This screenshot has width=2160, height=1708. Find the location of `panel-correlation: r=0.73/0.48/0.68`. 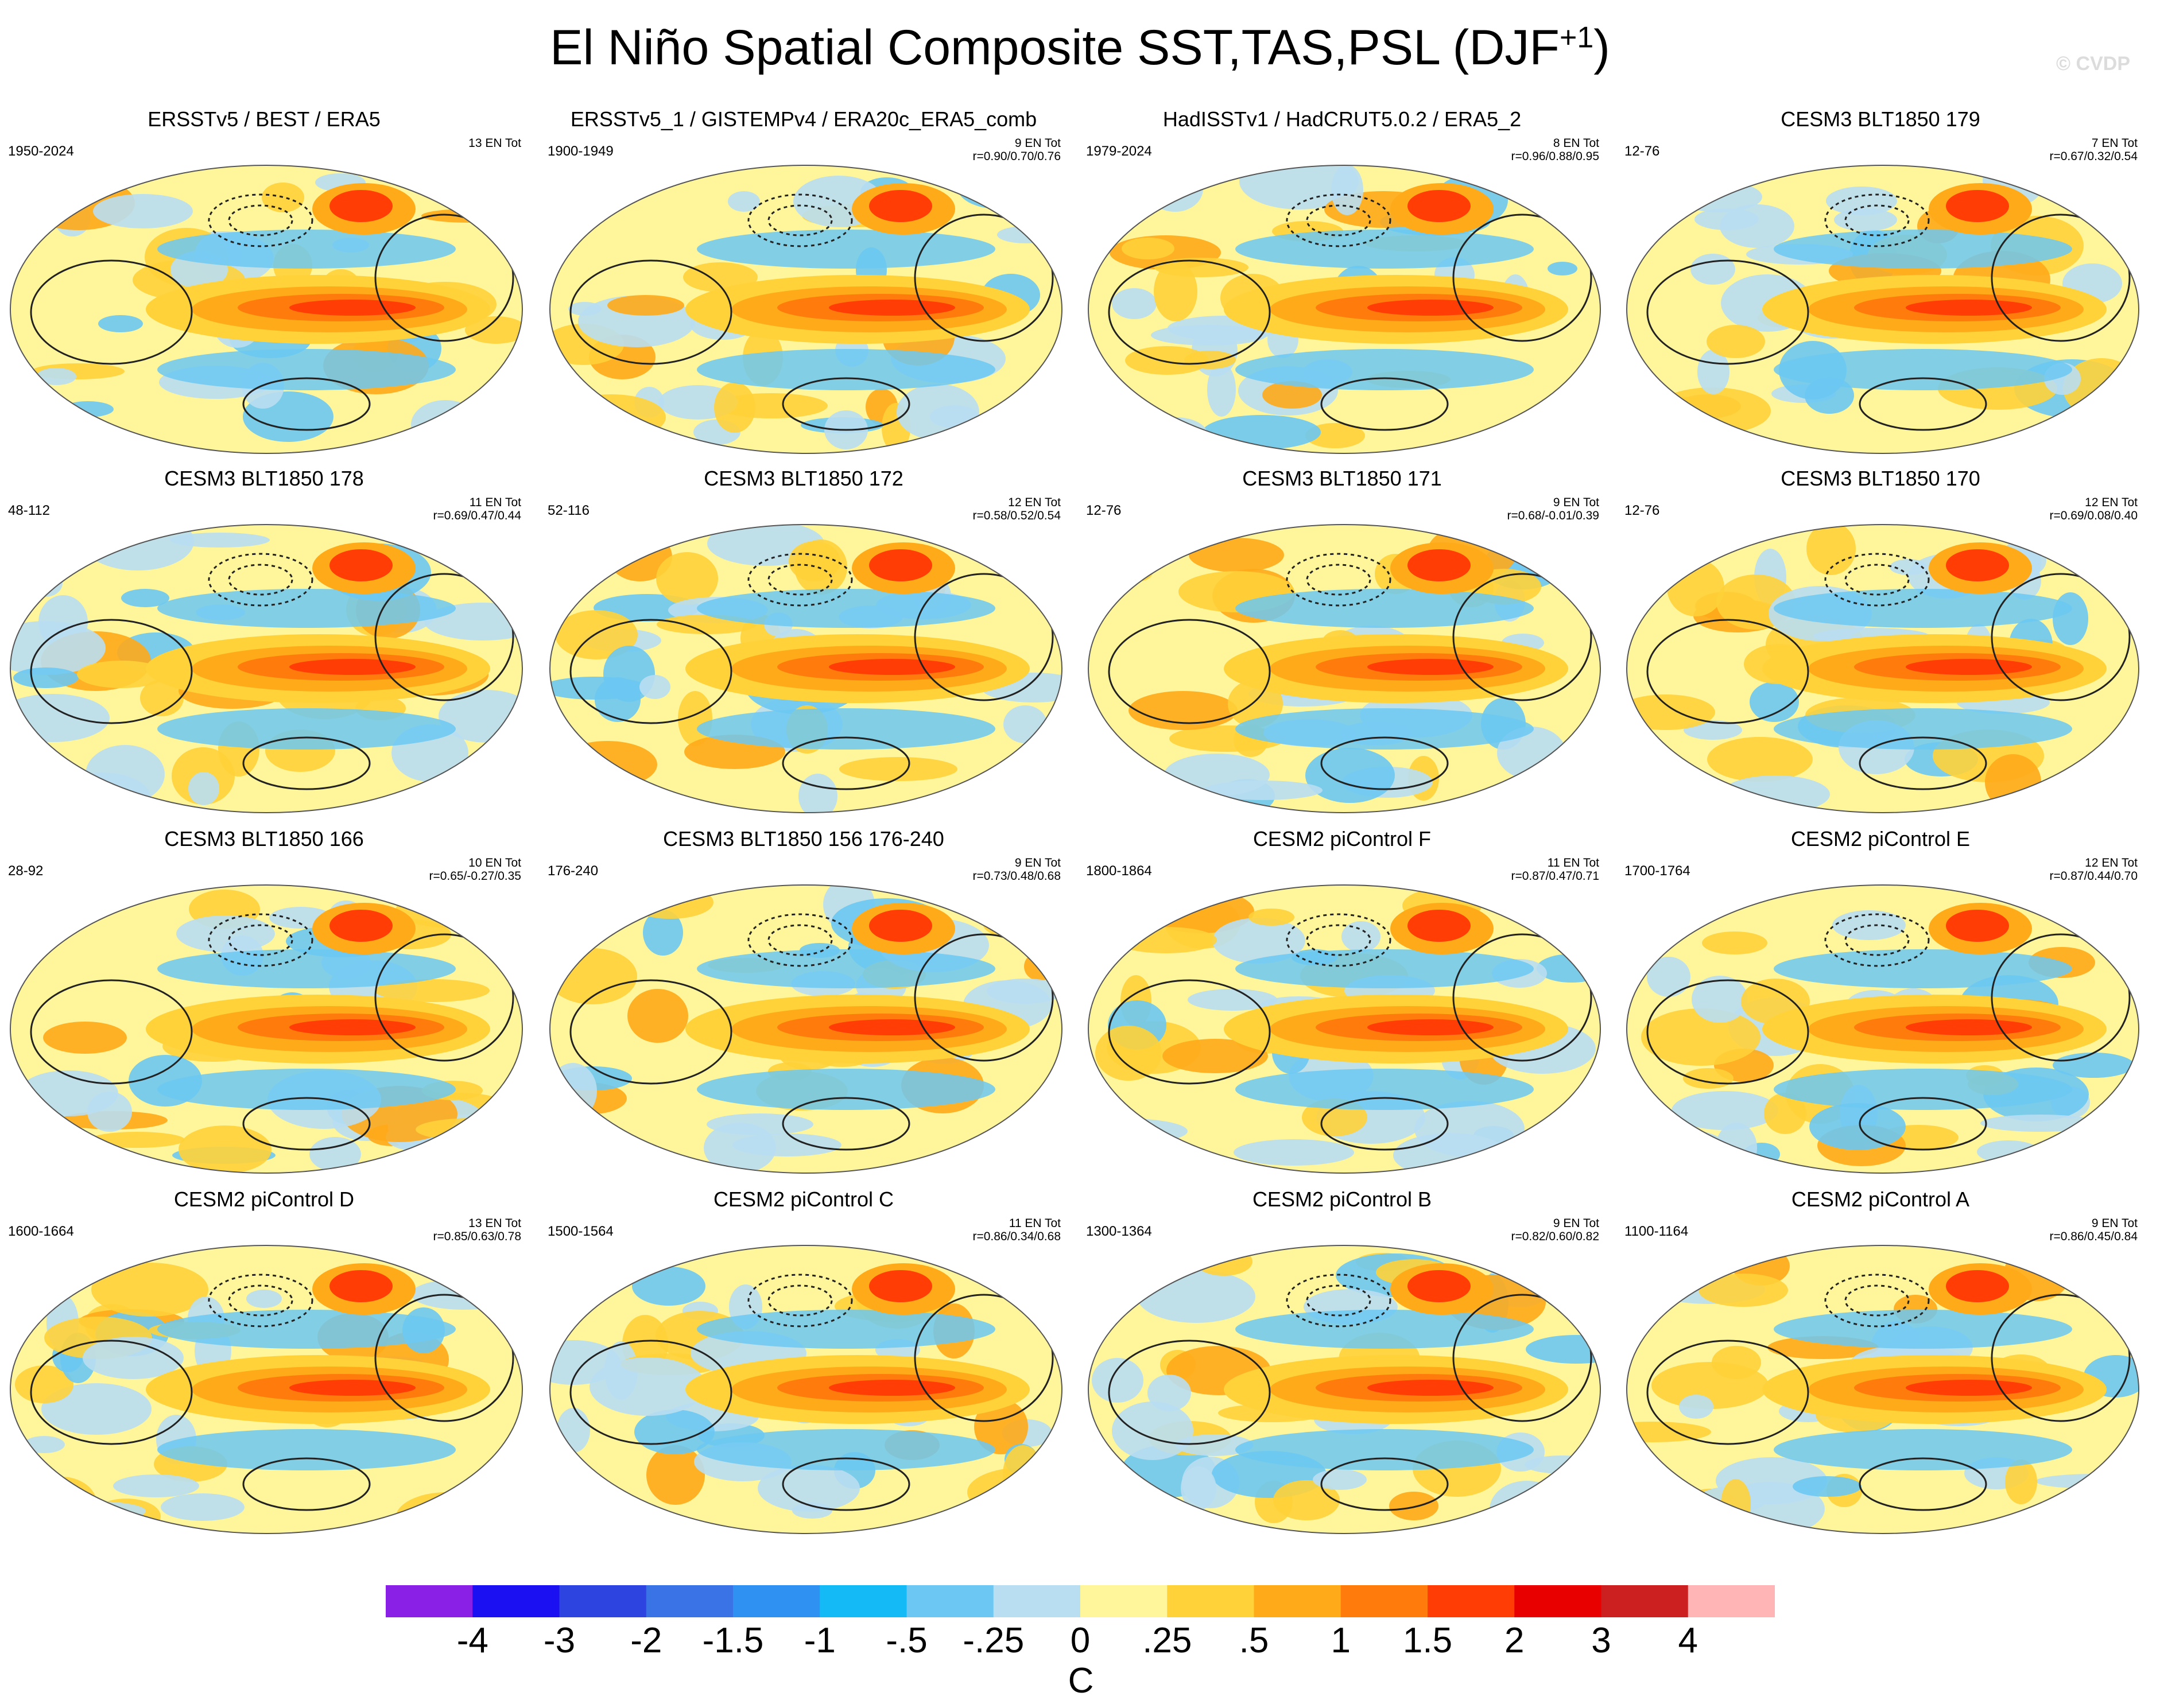

panel-correlation: r=0.73/0.48/0.68 is located at coordinates (1016, 876).